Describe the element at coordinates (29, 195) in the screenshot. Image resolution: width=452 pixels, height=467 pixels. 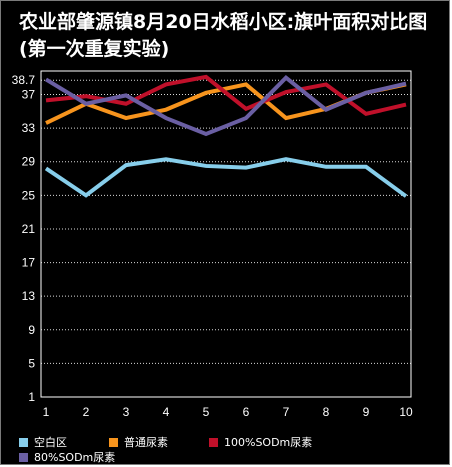
I see `y-tick-label: 25` at that location.